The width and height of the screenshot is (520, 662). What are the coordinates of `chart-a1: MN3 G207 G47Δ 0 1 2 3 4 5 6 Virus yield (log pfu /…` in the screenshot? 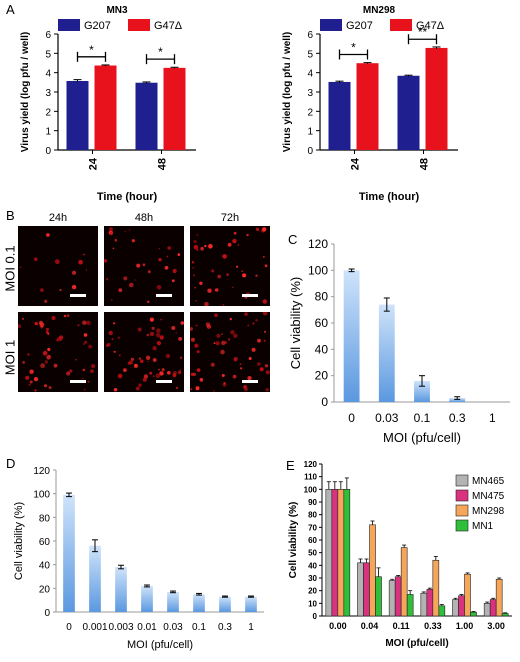 It's located at (108, 104).